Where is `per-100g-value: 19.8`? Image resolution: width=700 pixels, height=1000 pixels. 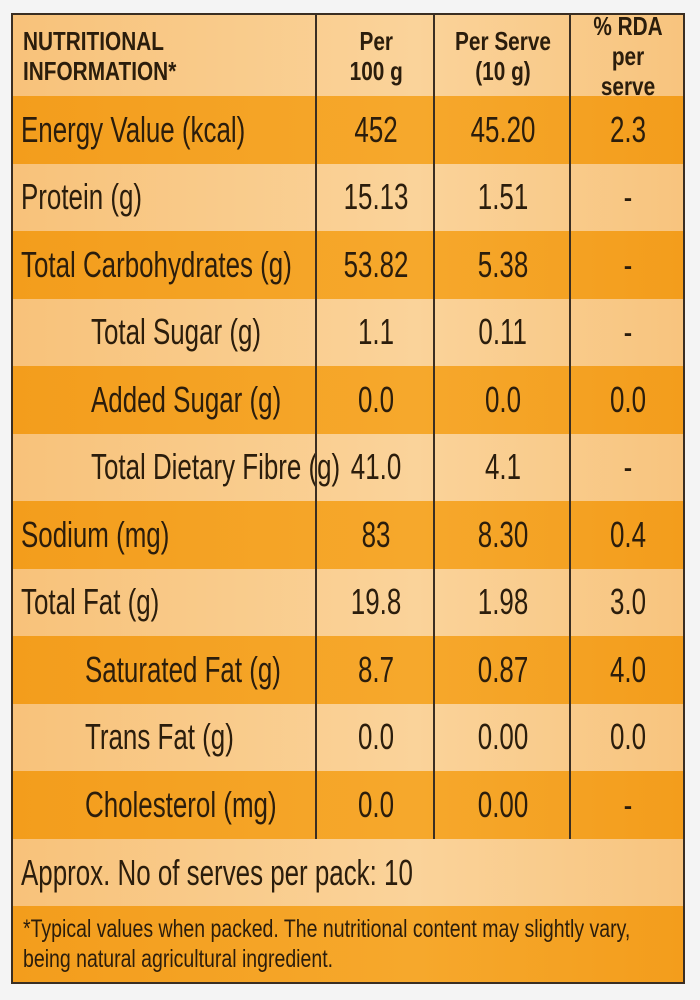
per-100g-value: 19.8 is located at coordinates (376, 602).